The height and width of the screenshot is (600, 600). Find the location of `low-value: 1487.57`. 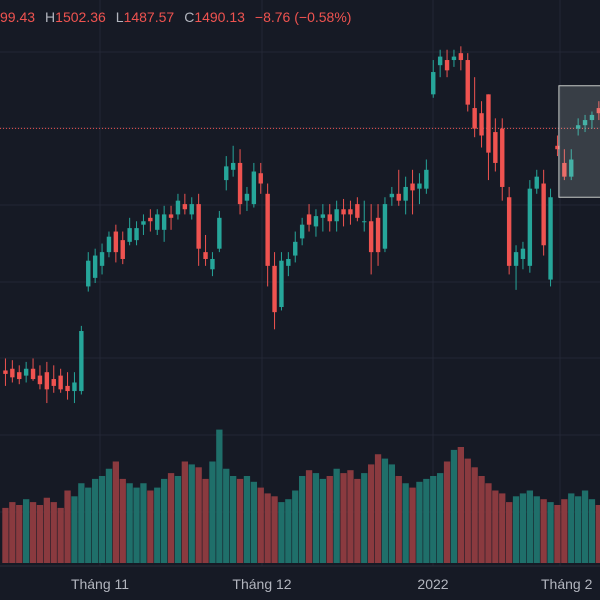

low-value: 1487.57 is located at coordinates (149, 17).